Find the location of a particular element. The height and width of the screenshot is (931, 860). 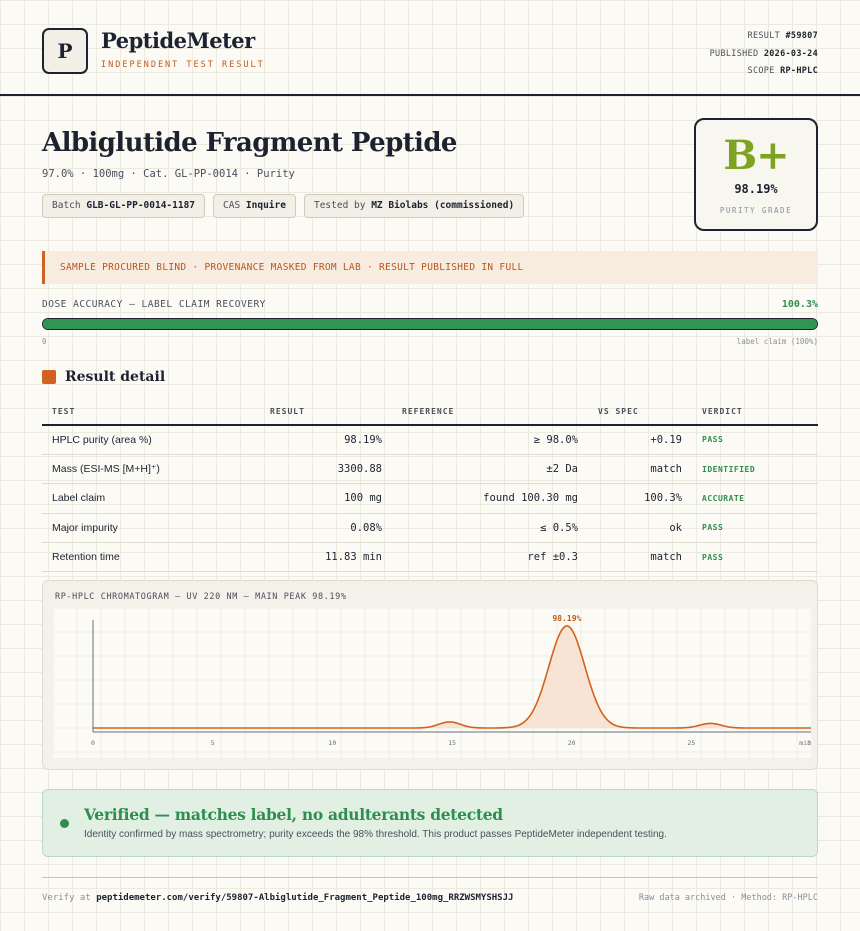

cell-result: 3300.88 is located at coordinates (286, 469).